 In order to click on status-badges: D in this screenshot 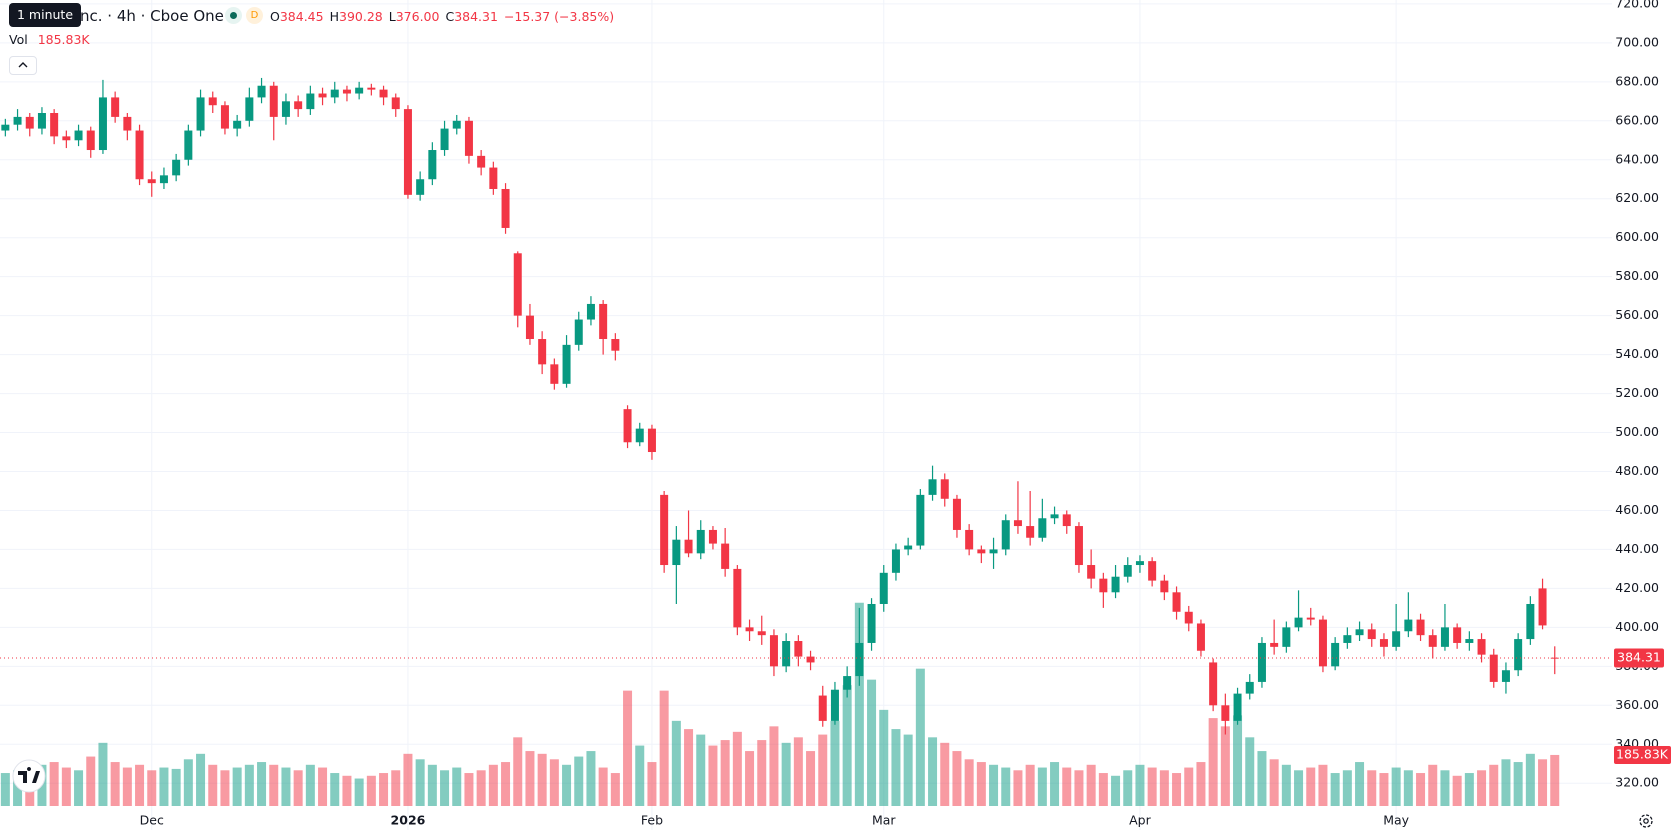, I will do `click(244, 15)`.